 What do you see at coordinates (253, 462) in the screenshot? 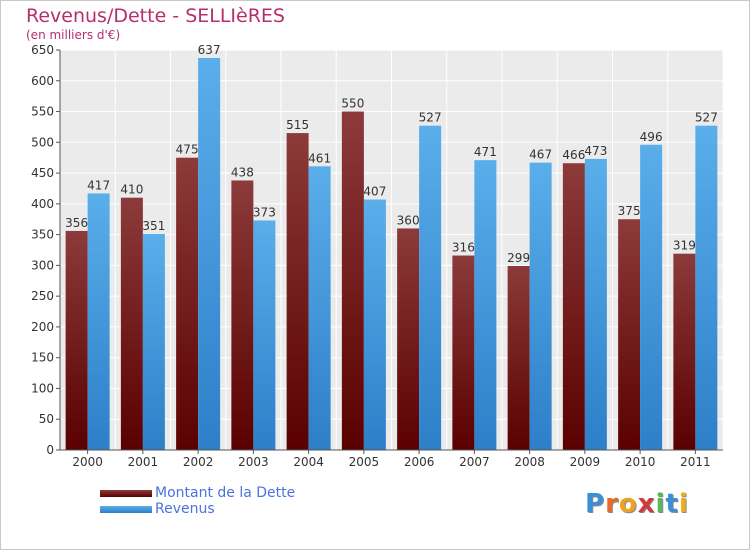
I see `x-tick-label: 2003` at bounding box center [253, 462].